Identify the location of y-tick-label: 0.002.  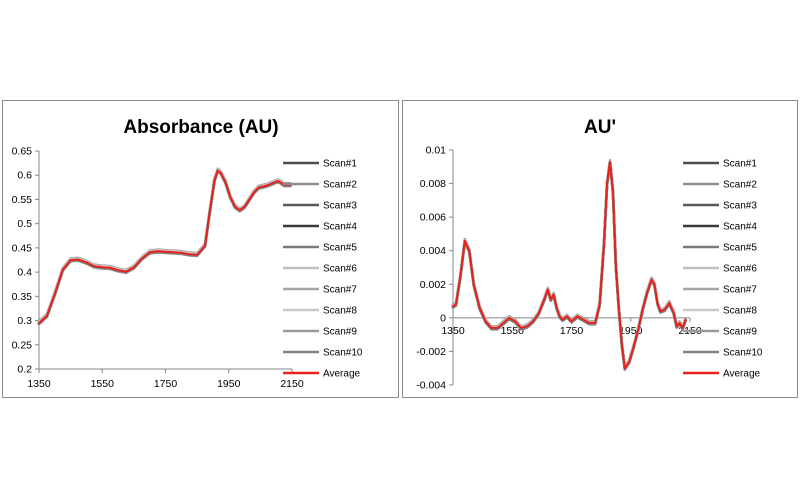
(433, 285).